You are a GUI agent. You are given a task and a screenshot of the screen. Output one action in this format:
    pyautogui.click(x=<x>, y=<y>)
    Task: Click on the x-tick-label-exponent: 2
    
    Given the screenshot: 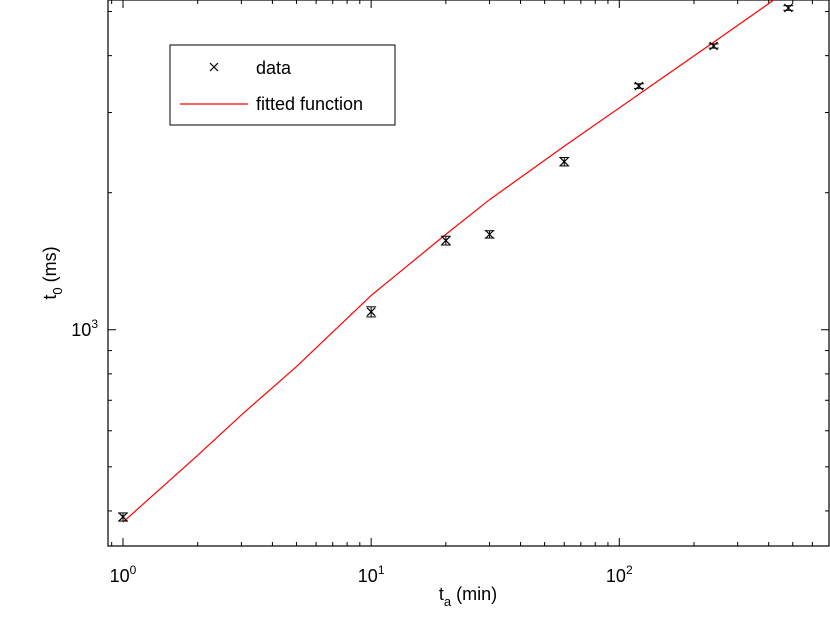 What is the action you would take?
    pyautogui.click(x=629, y=570)
    